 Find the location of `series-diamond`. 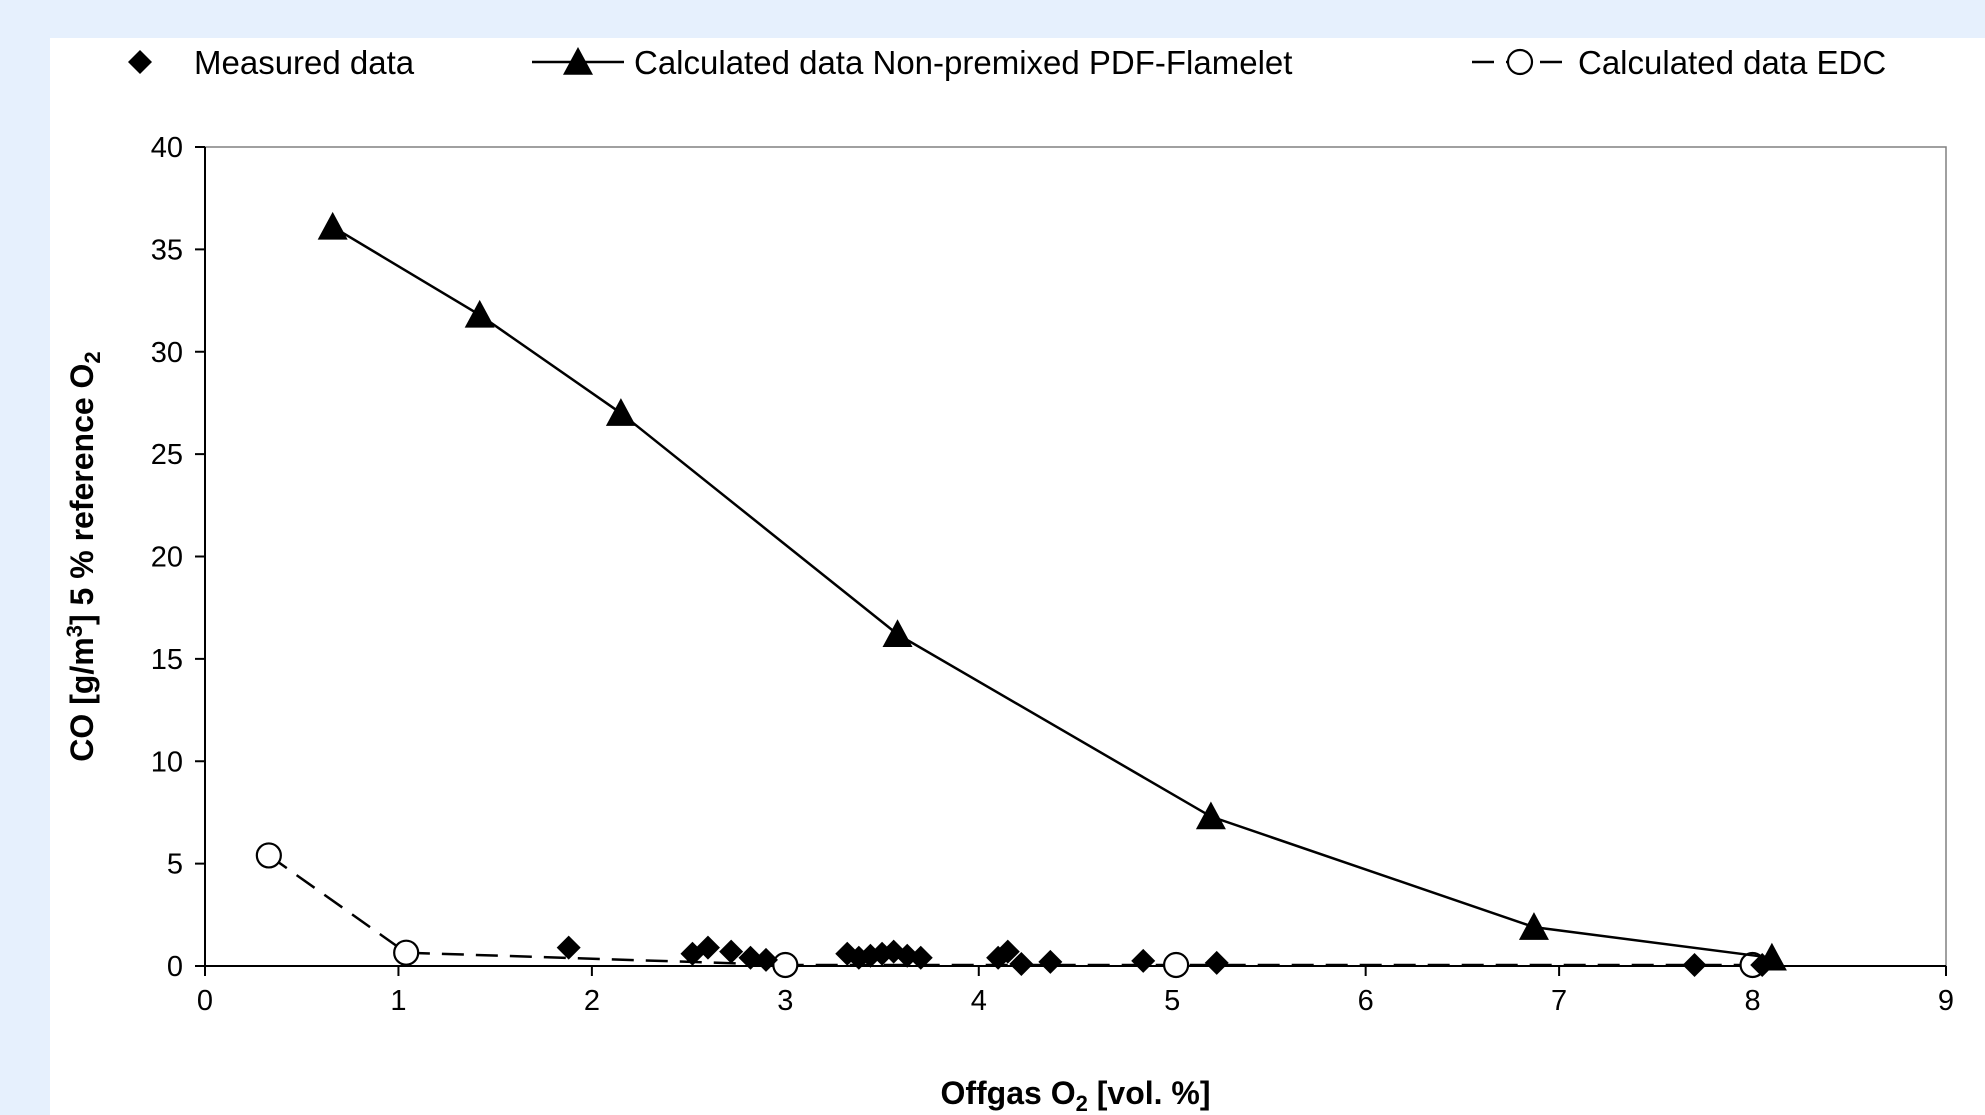

series-diamond is located at coordinates (1165, 956).